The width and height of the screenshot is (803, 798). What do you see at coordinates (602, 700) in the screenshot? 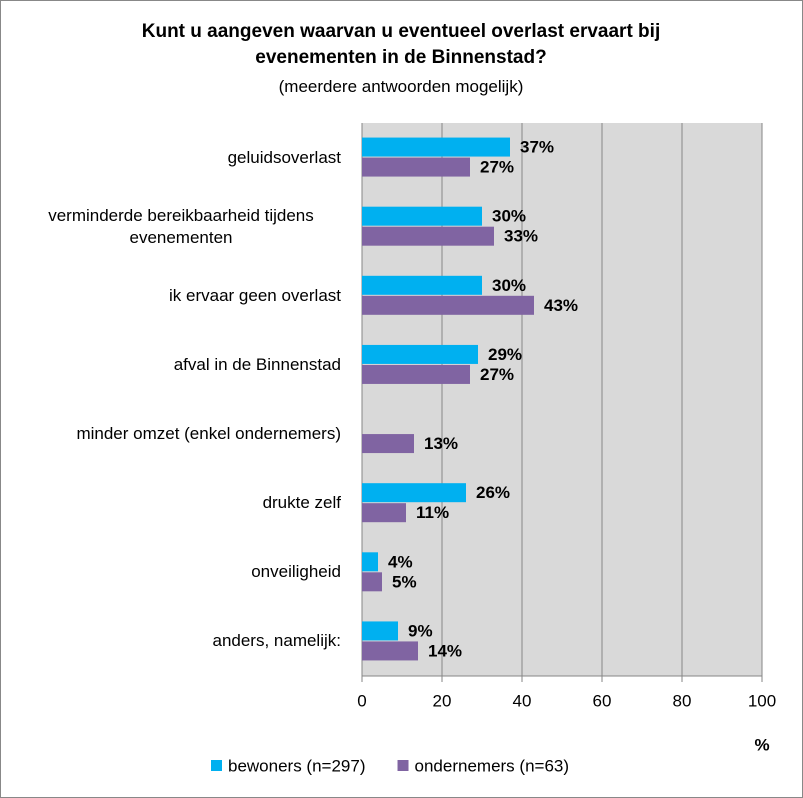
I see `x-tick-label: 60` at bounding box center [602, 700].